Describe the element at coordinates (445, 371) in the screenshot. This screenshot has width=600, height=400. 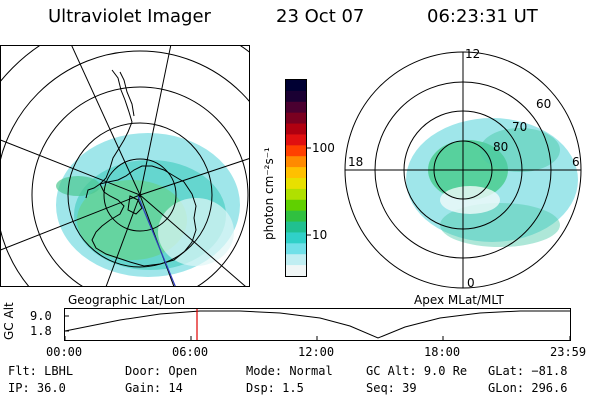
I see `info-gc-alt-value: 9.0 Re` at that location.